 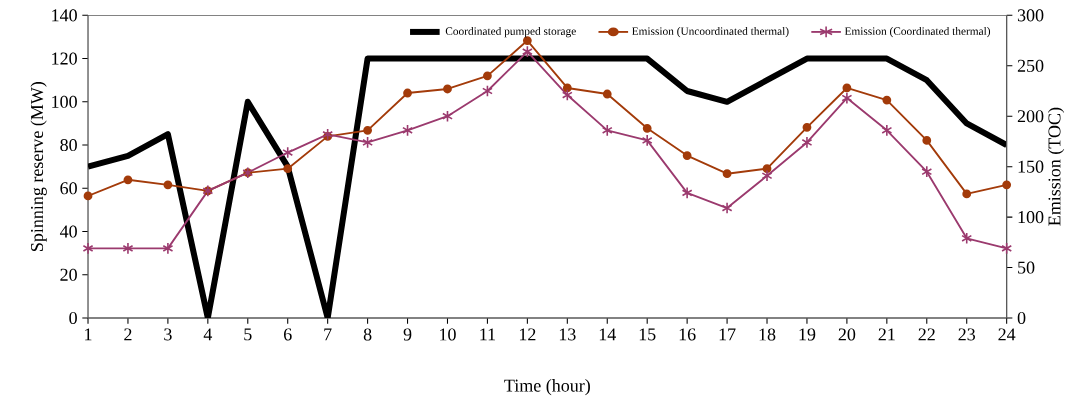 I want to click on x-tick-label: 23, so click(x=967, y=334).